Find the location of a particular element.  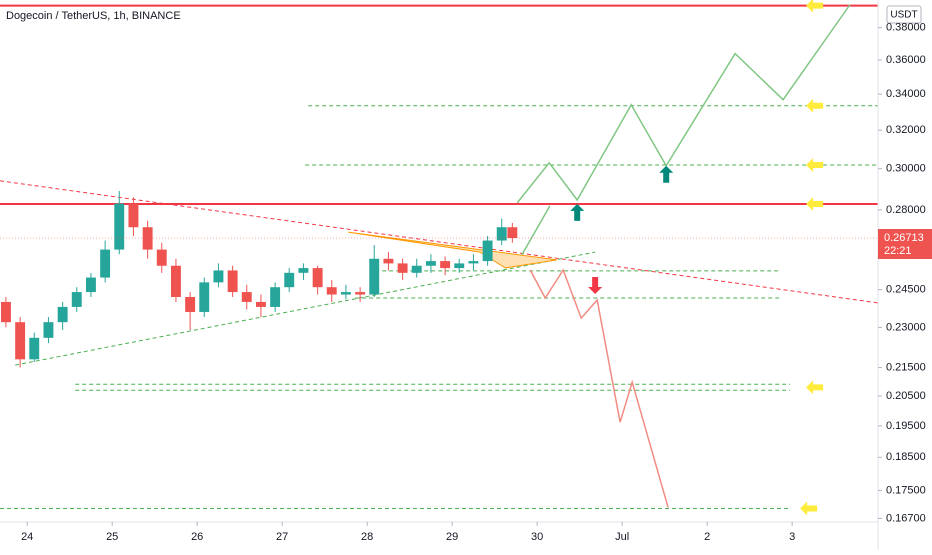

x-tick-label: 3 is located at coordinates (792, 537).